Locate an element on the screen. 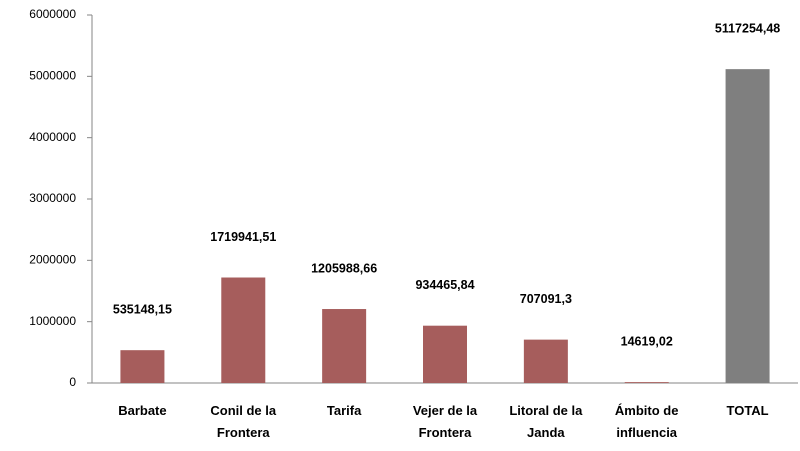  y-tick-label: 6000000 is located at coordinates (52, 14).